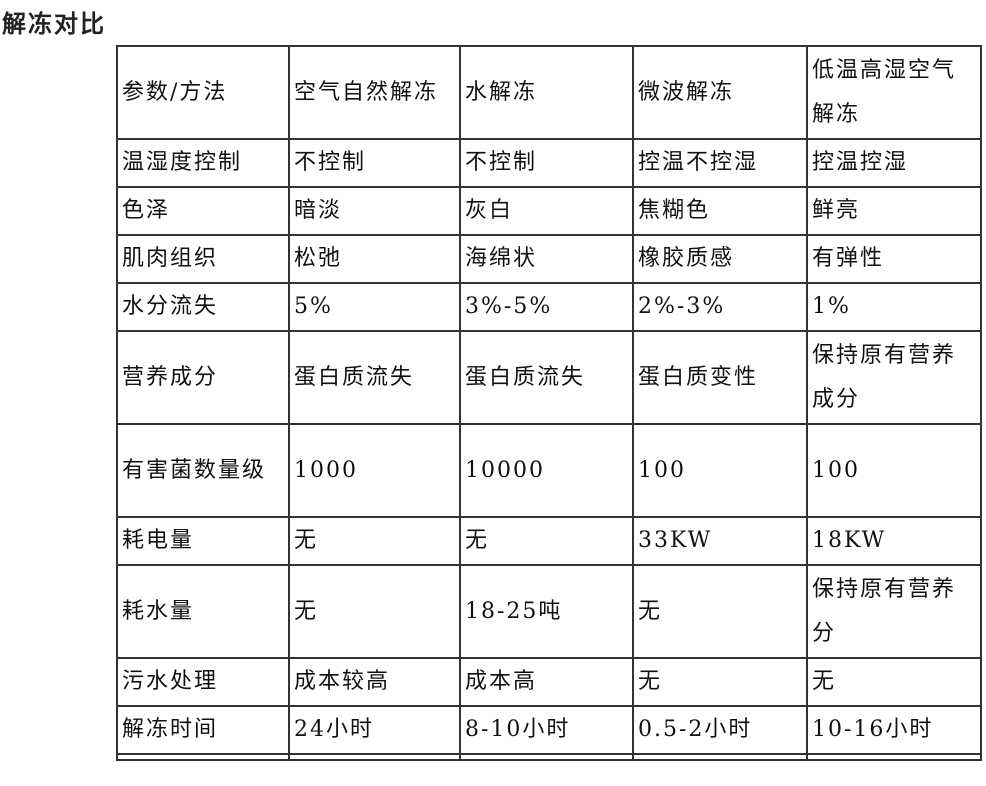 This screenshot has height=786, width=986. What do you see at coordinates (54, 23) in the screenshot?
I see `page-title: 解冻对比` at bounding box center [54, 23].